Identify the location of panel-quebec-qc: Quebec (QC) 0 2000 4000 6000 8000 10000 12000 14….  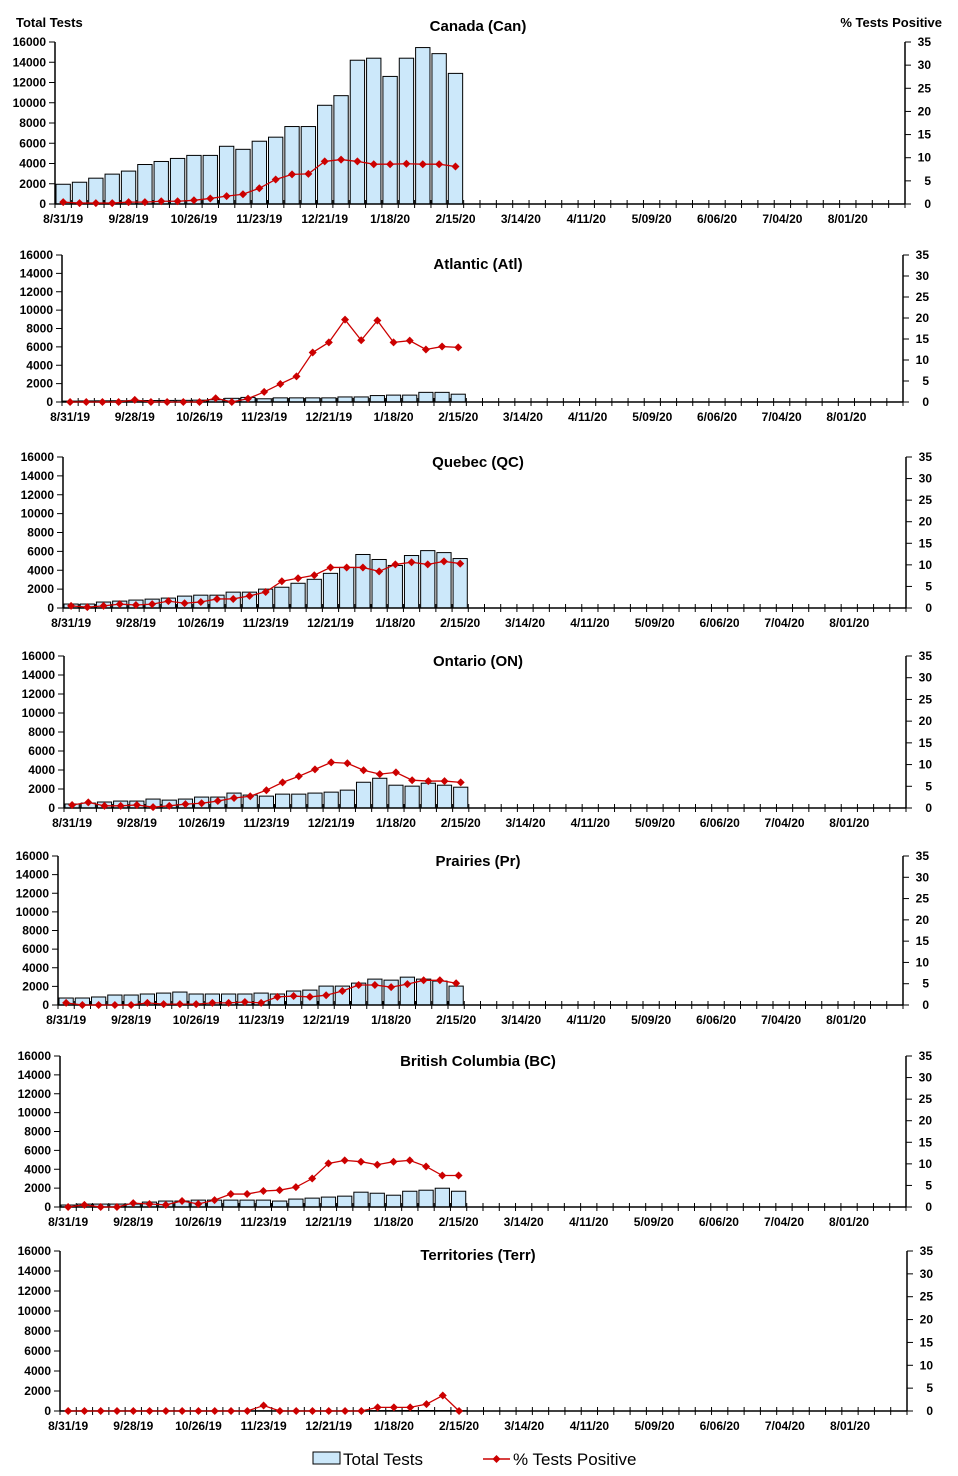
(477, 540).